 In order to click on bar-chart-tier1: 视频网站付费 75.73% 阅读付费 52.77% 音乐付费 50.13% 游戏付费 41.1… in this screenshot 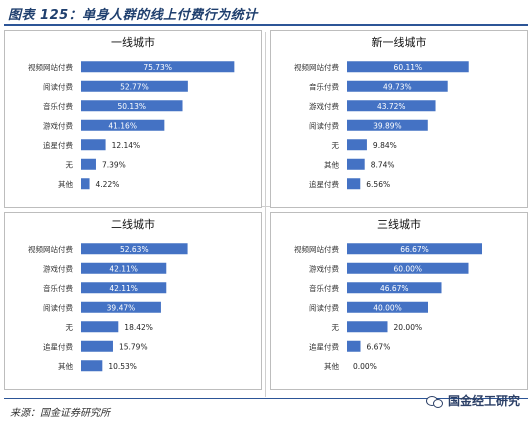, I will do `click(131, 125)`.